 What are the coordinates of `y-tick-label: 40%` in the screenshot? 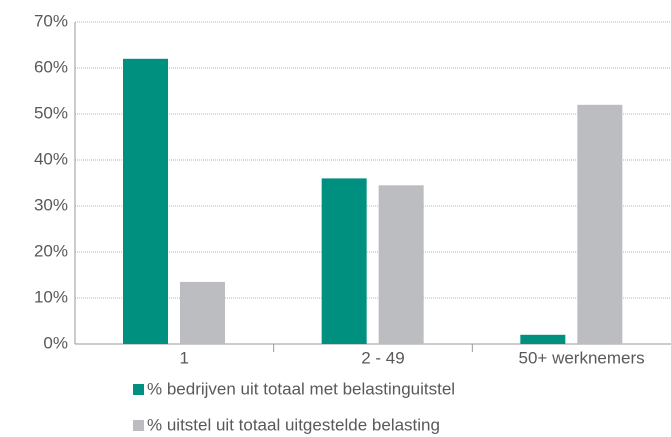 It's located at (51, 158).